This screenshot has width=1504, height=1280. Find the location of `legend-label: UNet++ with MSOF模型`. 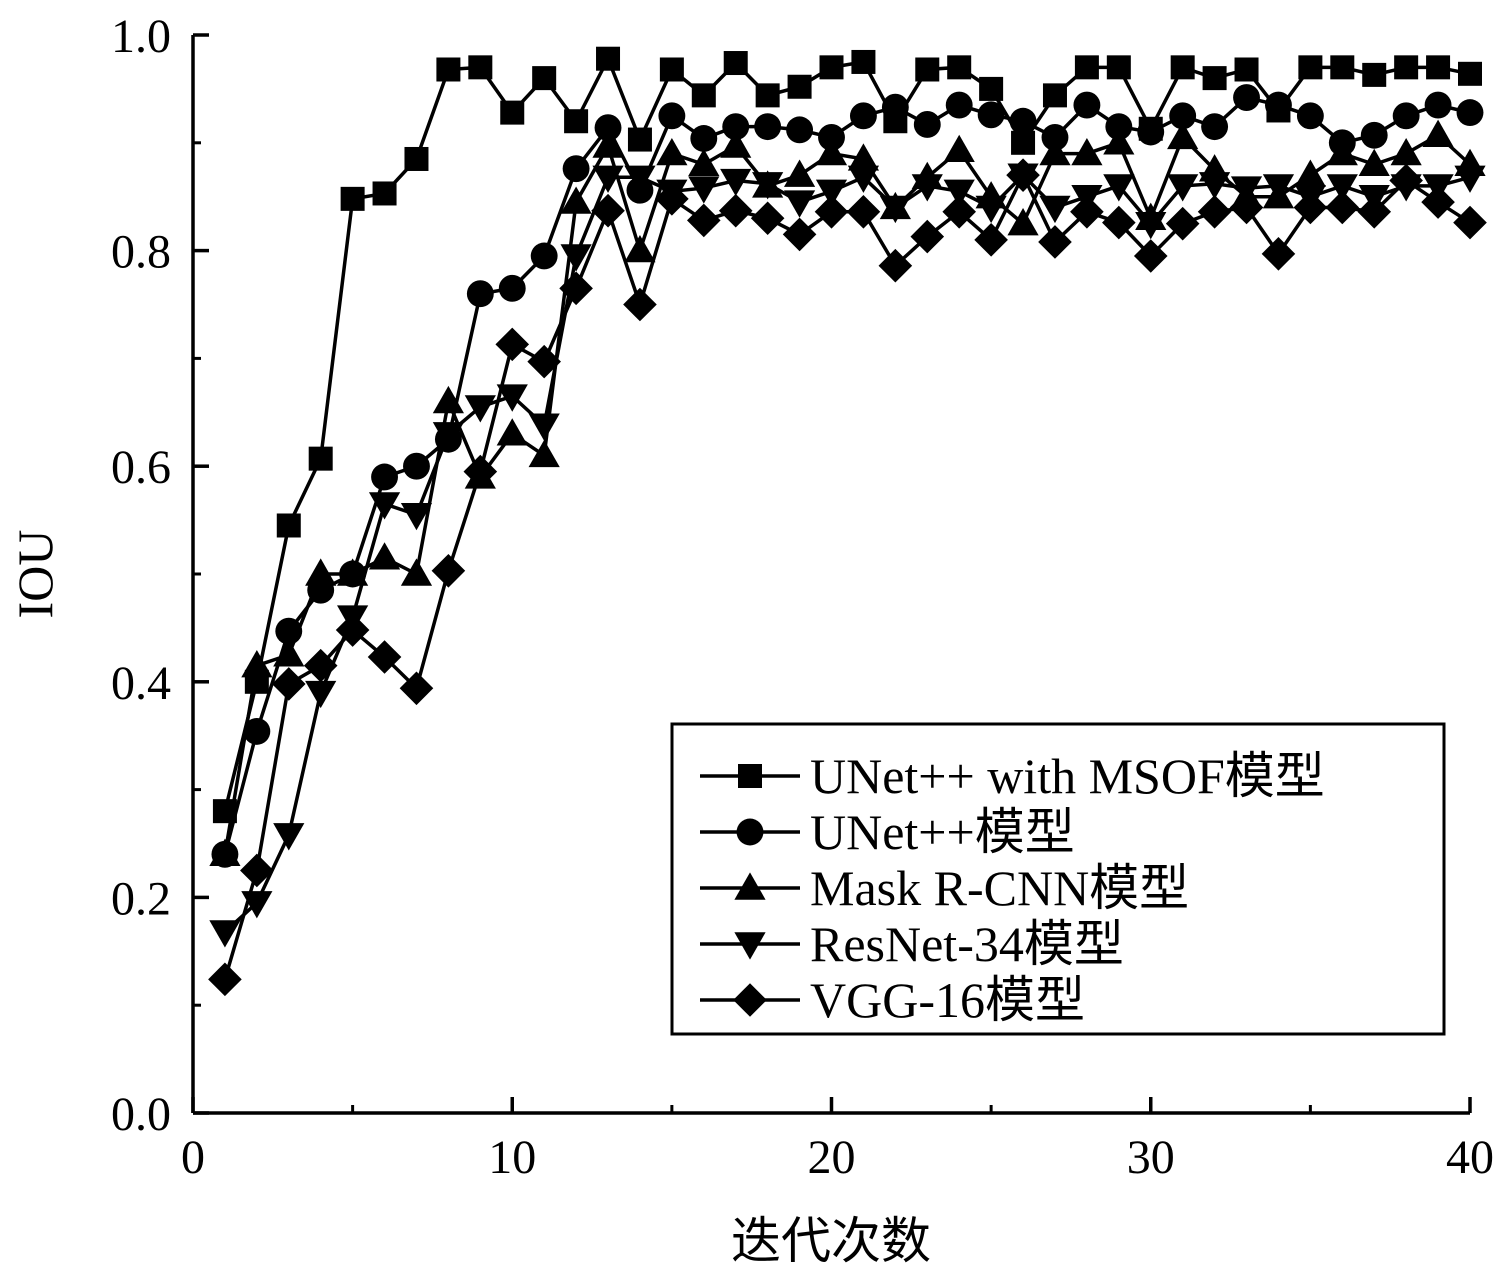

legend-label: UNet++ with MSOF模型 is located at coordinates (1067, 776).